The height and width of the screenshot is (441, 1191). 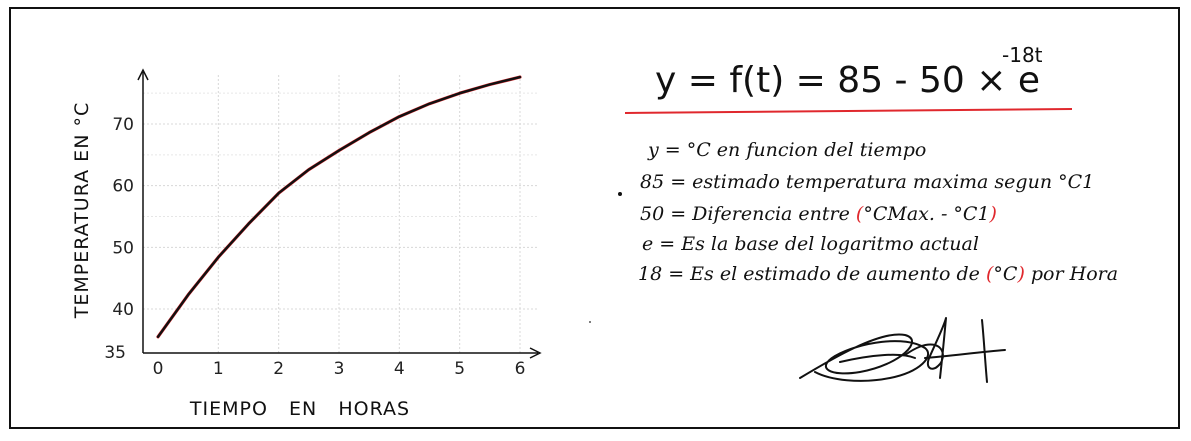 I want to click on note-line: e = Es la base del logaritmo actual, so click(x=810, y=244).